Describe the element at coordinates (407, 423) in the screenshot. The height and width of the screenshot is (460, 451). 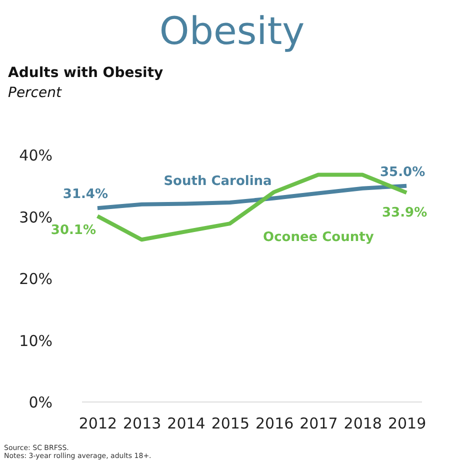
I see `x-tick-label: 2019` at that location.